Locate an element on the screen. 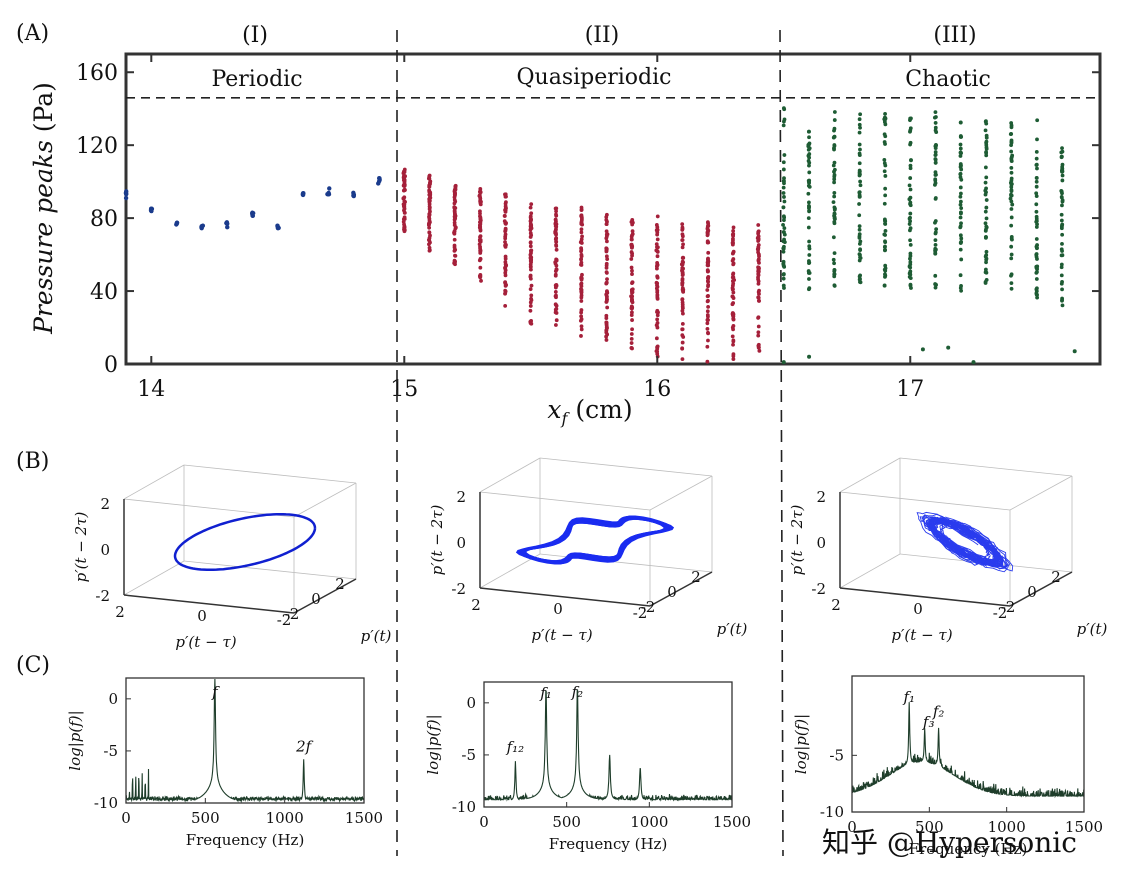 This screenshot has width=1138, height=892. y-tick-label: 80 is located at coordinates (104, 219).